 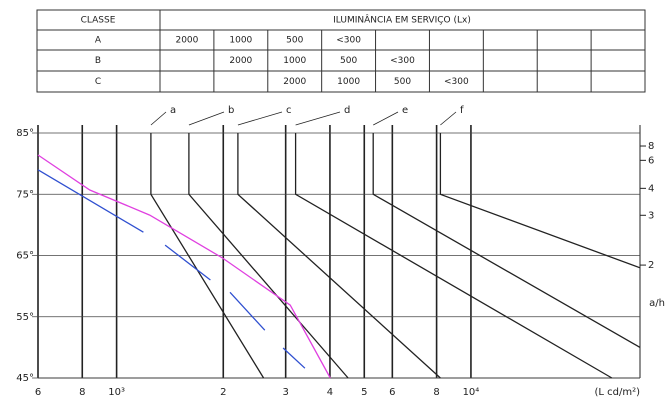 What do you see at coordinates (364, 392) in the screenshot?
I see `x-tick-label: 5` at bounding box center [364, 392].